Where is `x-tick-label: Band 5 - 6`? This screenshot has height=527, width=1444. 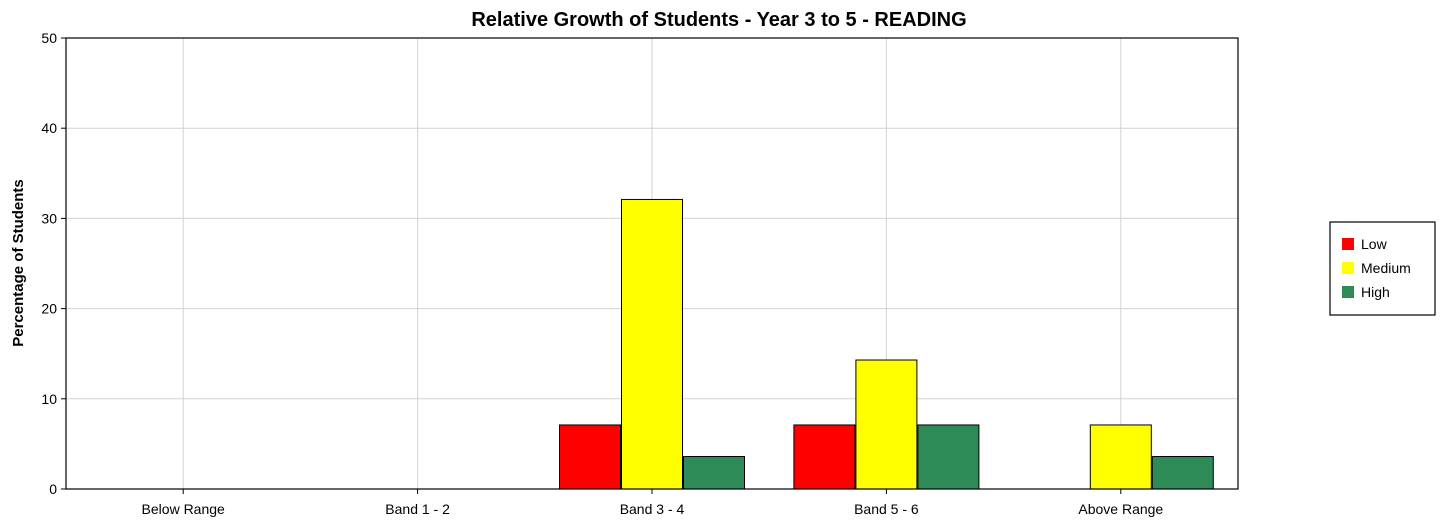
x-tick-label: Band 5 - 6 is located at coordinates (886, 509).